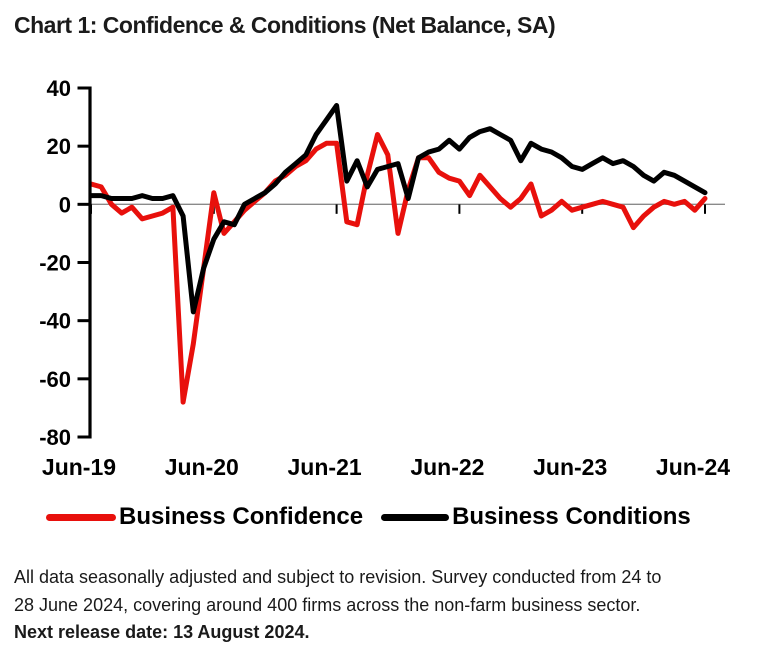 The width and height of the screenshot is (770, 660). Describe the element at coordinates (55, 263) in the screenshot. I see `svg-text: -20` at that location.